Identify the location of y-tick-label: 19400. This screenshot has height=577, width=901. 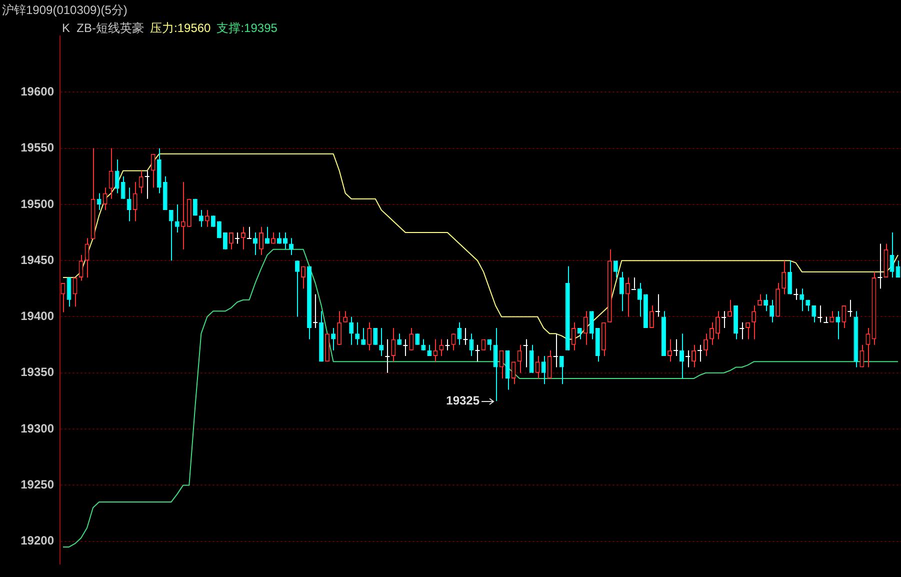
(37, 316).